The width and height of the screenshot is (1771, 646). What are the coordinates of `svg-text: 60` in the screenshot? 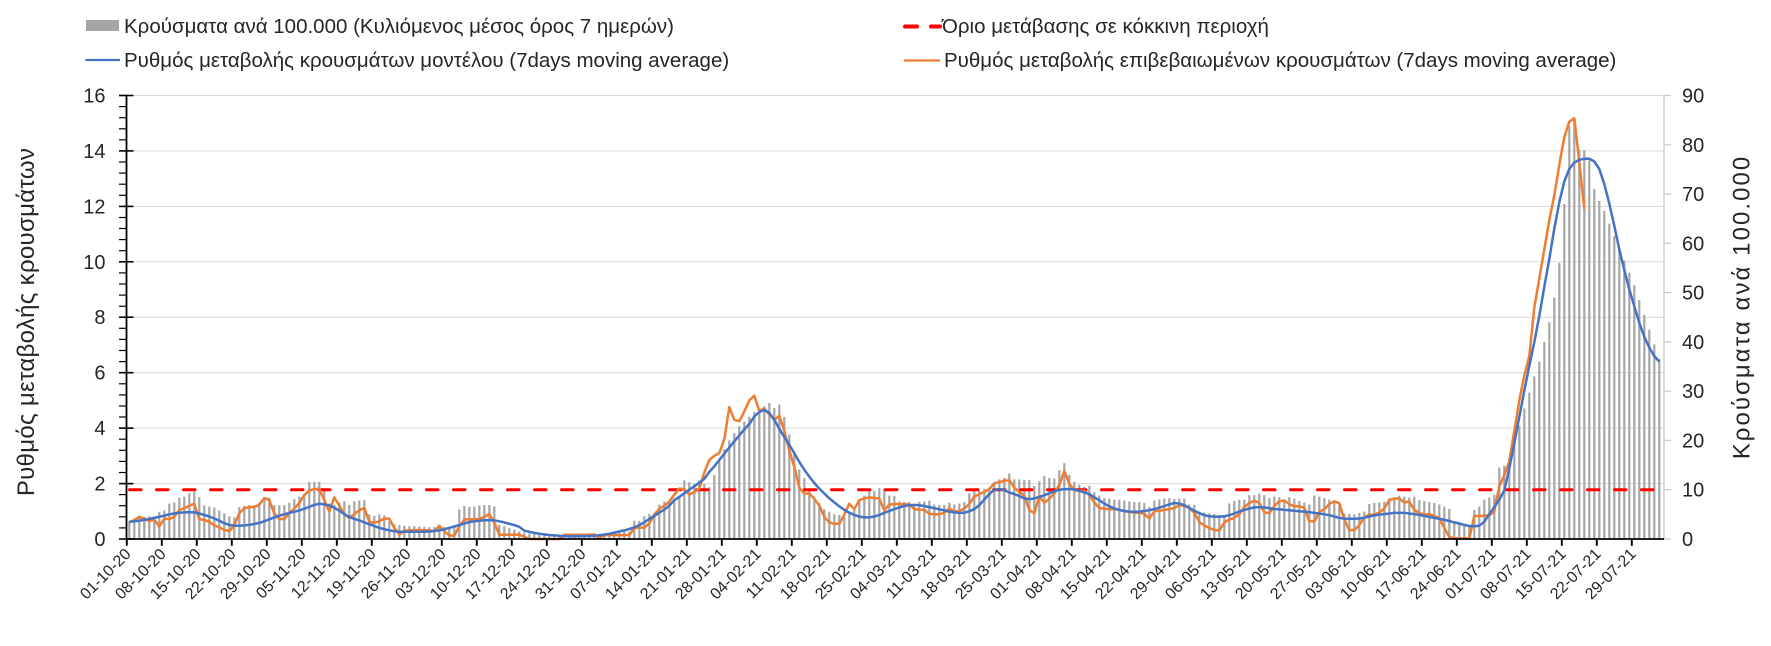 It's located at (1693, 244).